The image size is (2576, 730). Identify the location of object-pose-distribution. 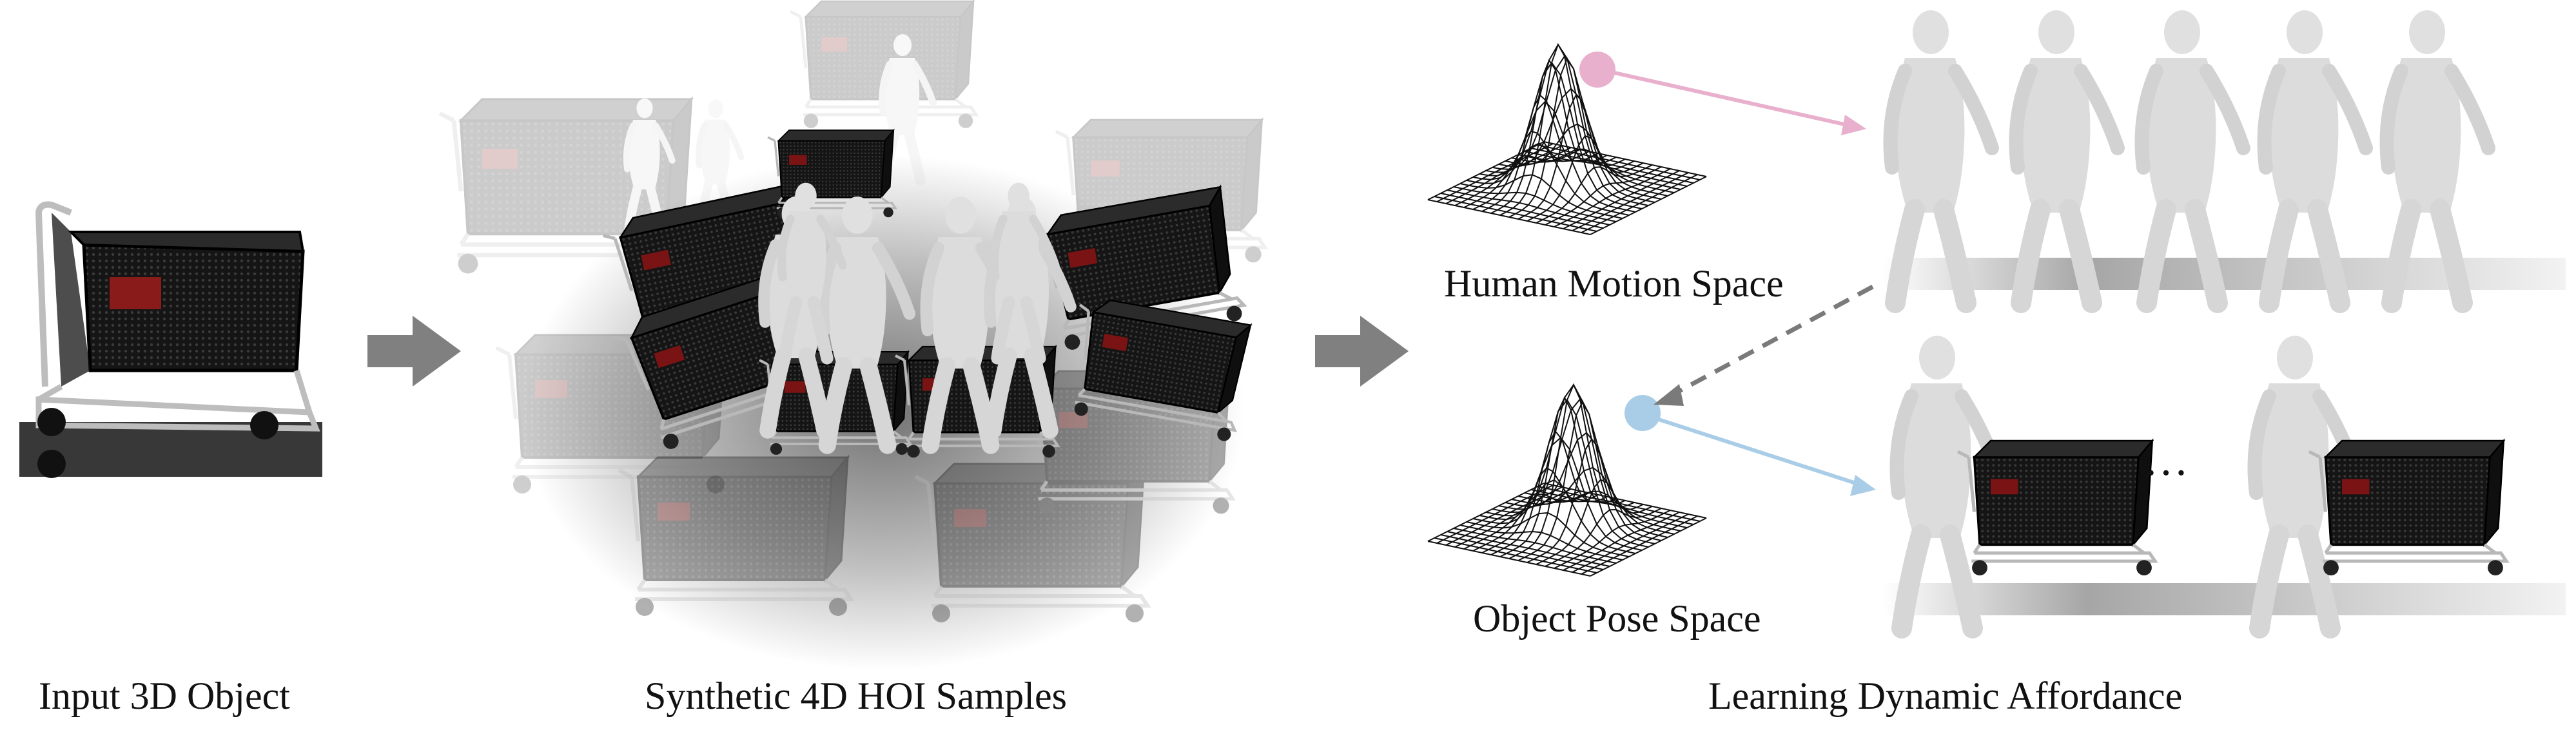
(1567, 480).